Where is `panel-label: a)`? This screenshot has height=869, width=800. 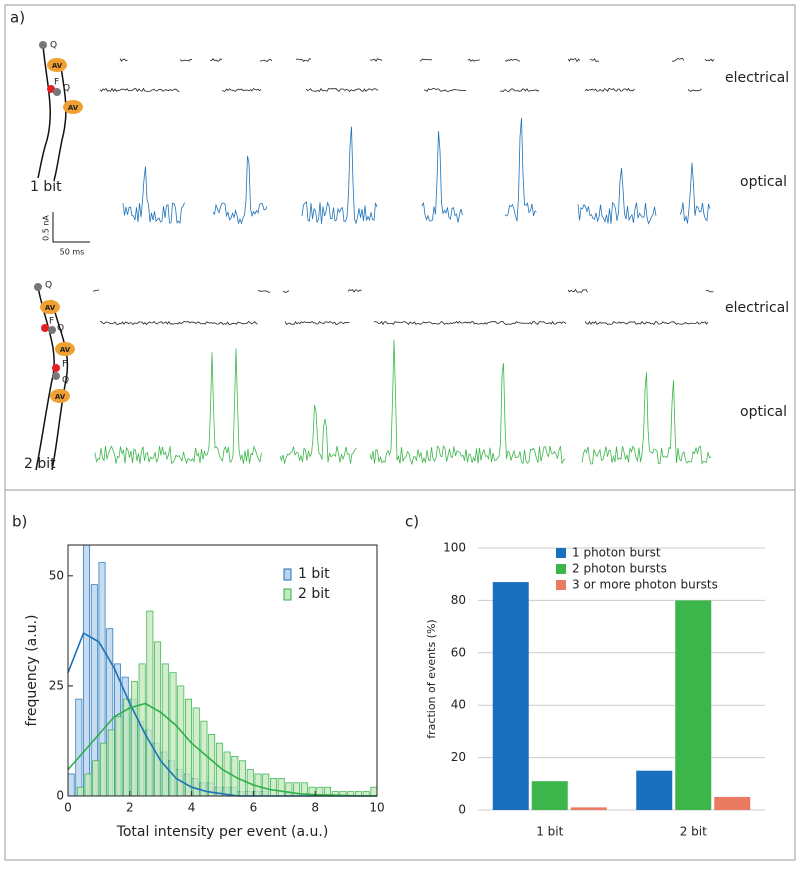
panel-label: a) is located at coordinates (17, 18).